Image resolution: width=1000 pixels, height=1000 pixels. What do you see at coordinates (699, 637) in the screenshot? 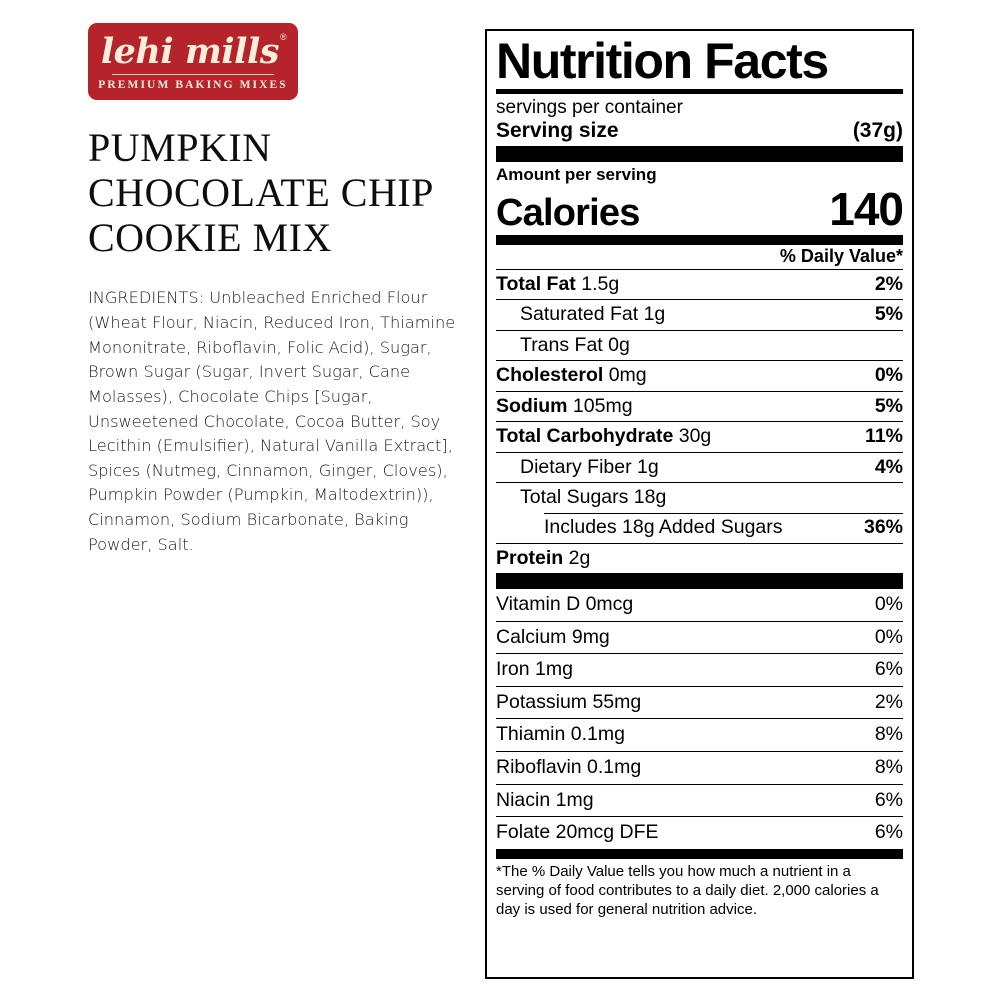
I see `micronutrient-row: Calcium 9mg 0%` at bounding box center [699, 637].